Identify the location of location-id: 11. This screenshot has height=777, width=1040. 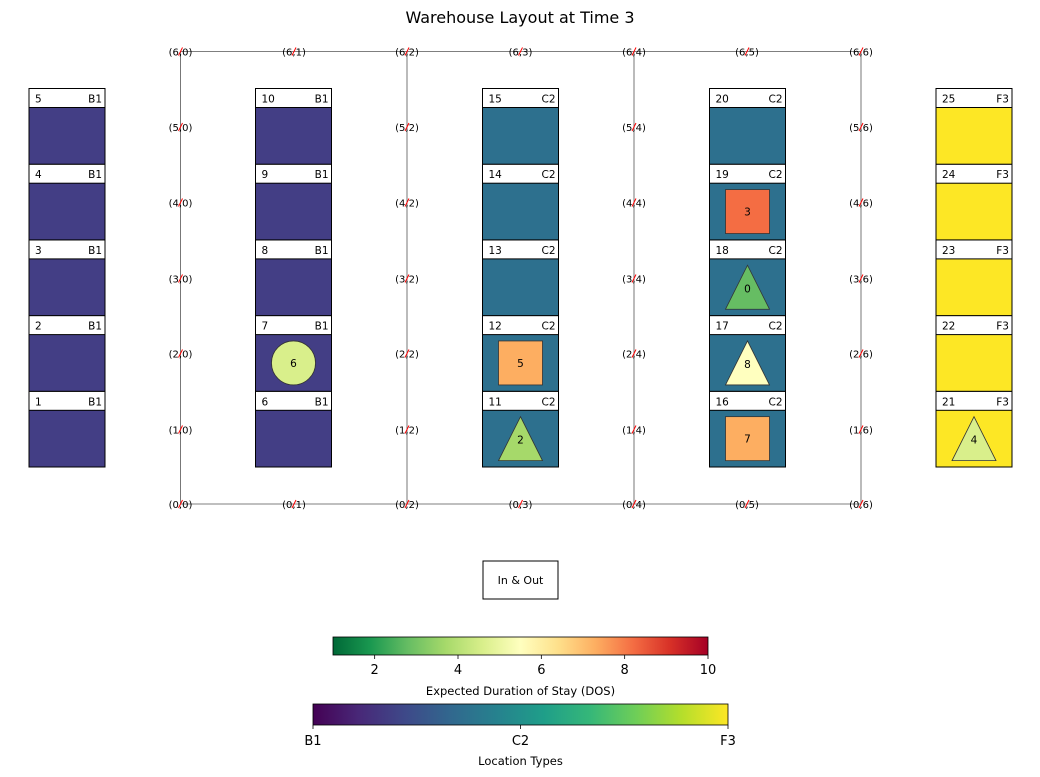
(495, 402).